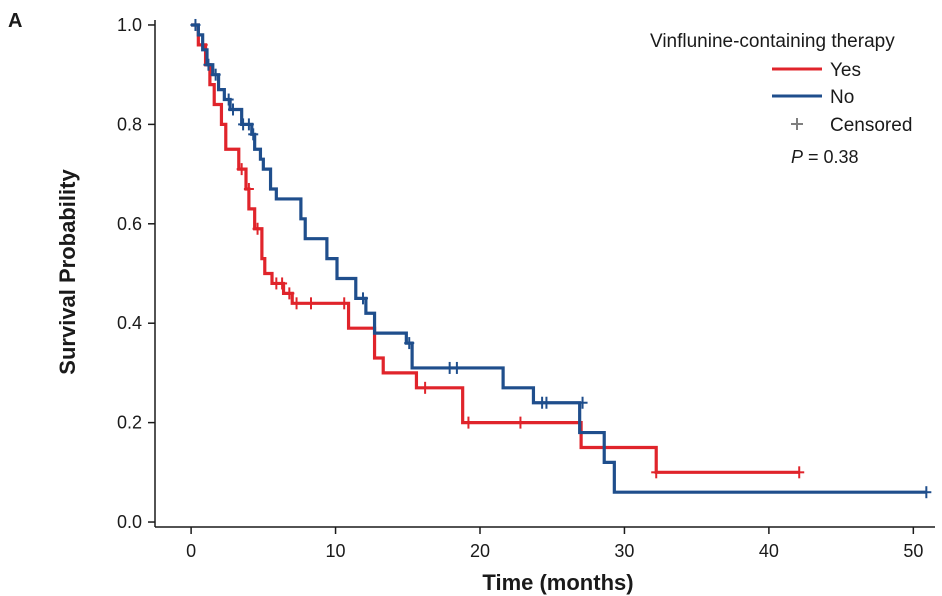 This screenshot has height=596, width=942. I want to click on x-tick-label: 10, so click(336, 551).